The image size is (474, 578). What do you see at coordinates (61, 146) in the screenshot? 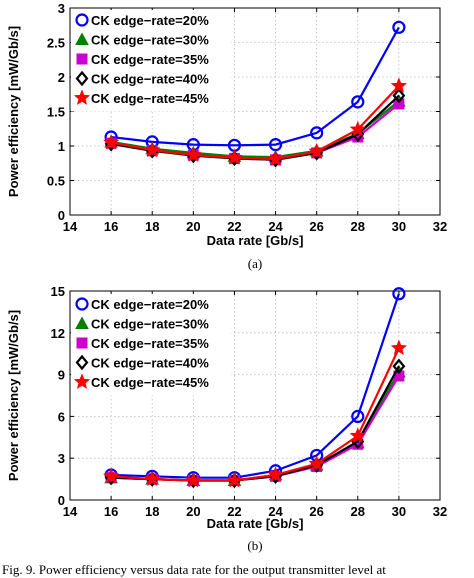
I see `y-tick-label: 1` at bounding box center [61, 146].